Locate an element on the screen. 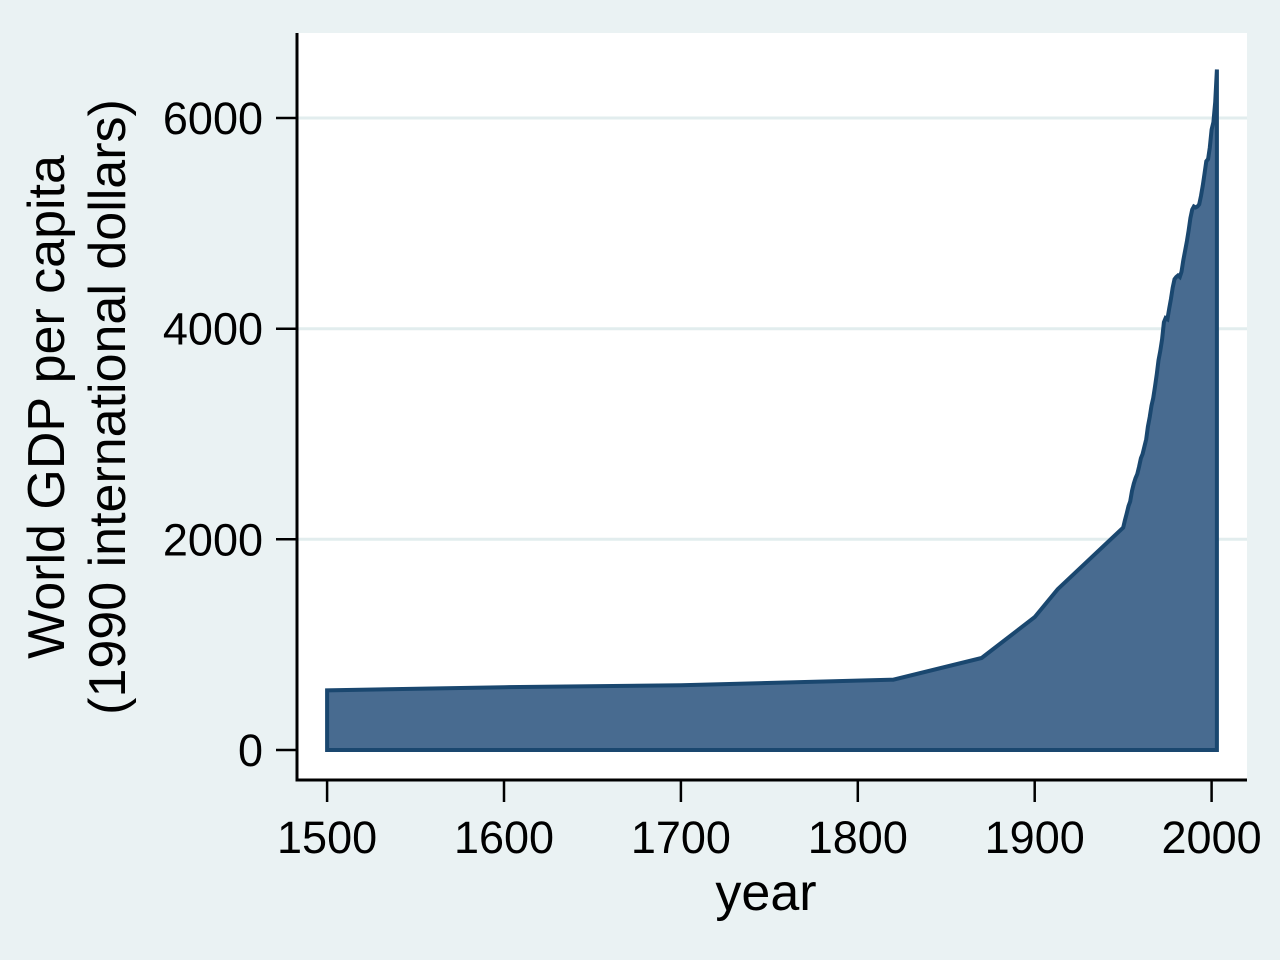 Image resolution: width=1280 pixels, height=965 pixels. y-tick-label-0: 0 is located at coordinates (250, 750).